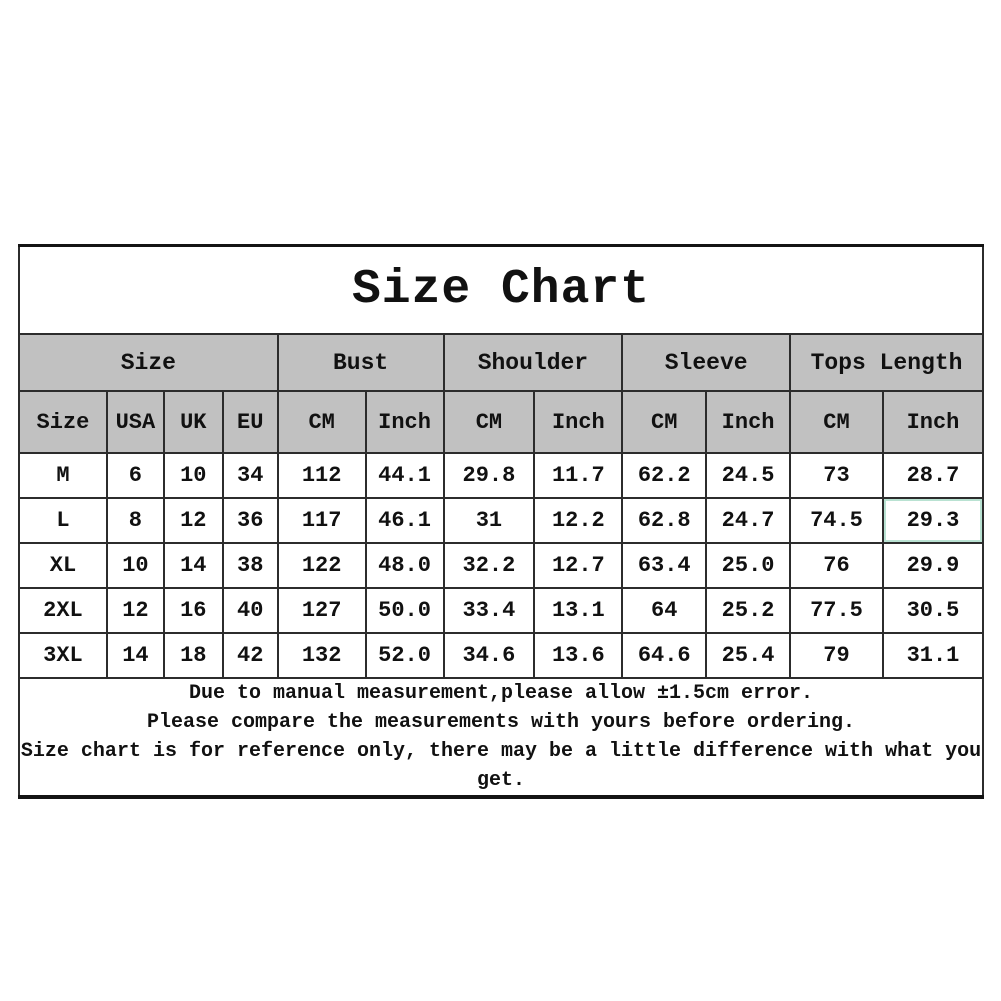  I want to click on row-label: XL, so click(63, 565).